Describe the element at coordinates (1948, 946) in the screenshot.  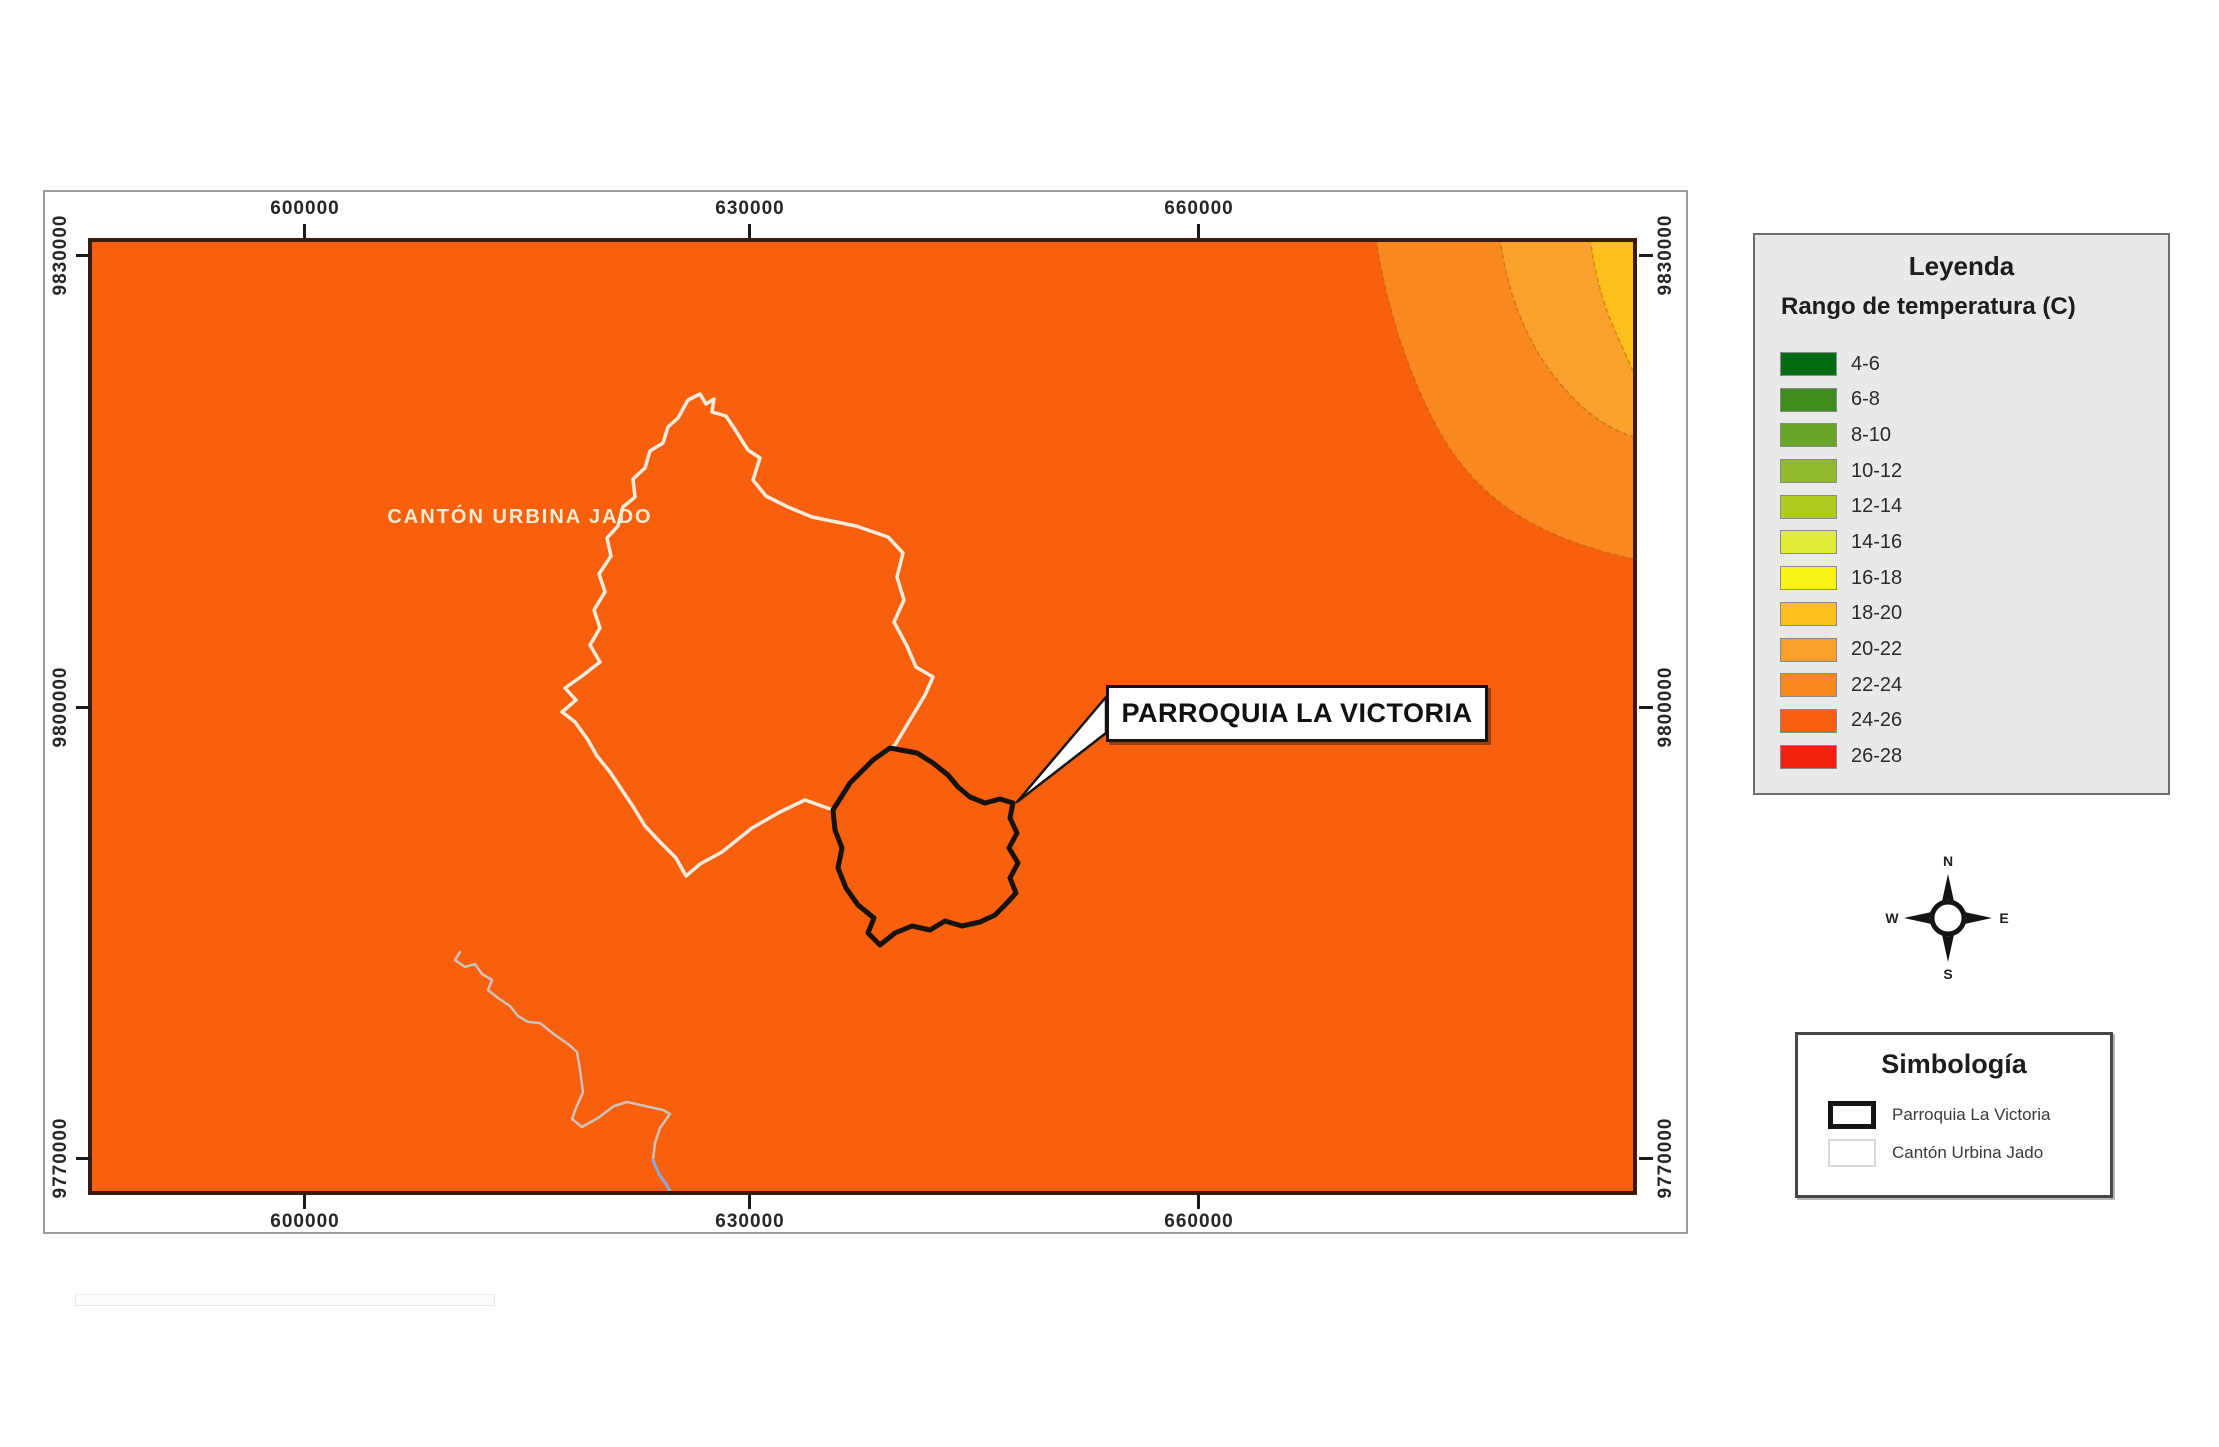
I see `compass-south-arm` at that location.